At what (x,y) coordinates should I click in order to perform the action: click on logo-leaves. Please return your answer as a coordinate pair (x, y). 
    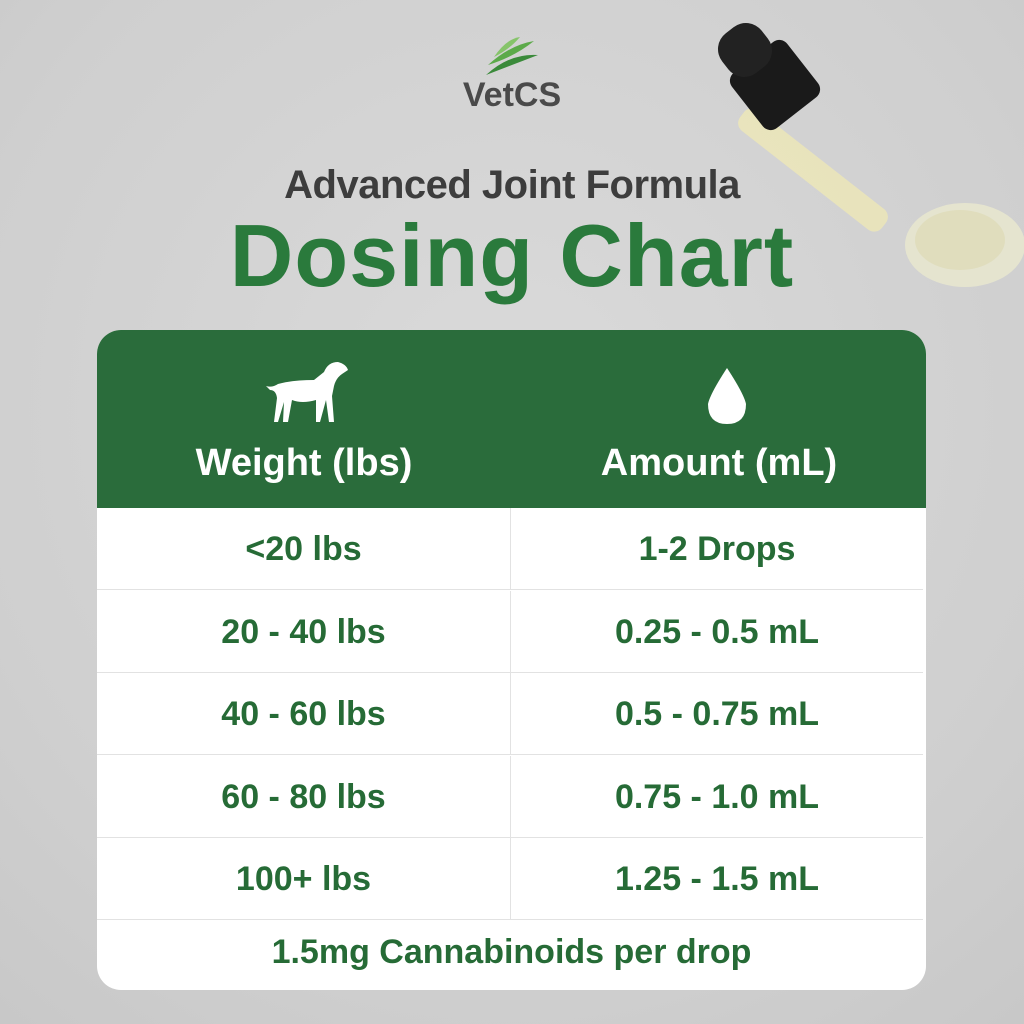
    Looking at the image, I should click on (512, 56).